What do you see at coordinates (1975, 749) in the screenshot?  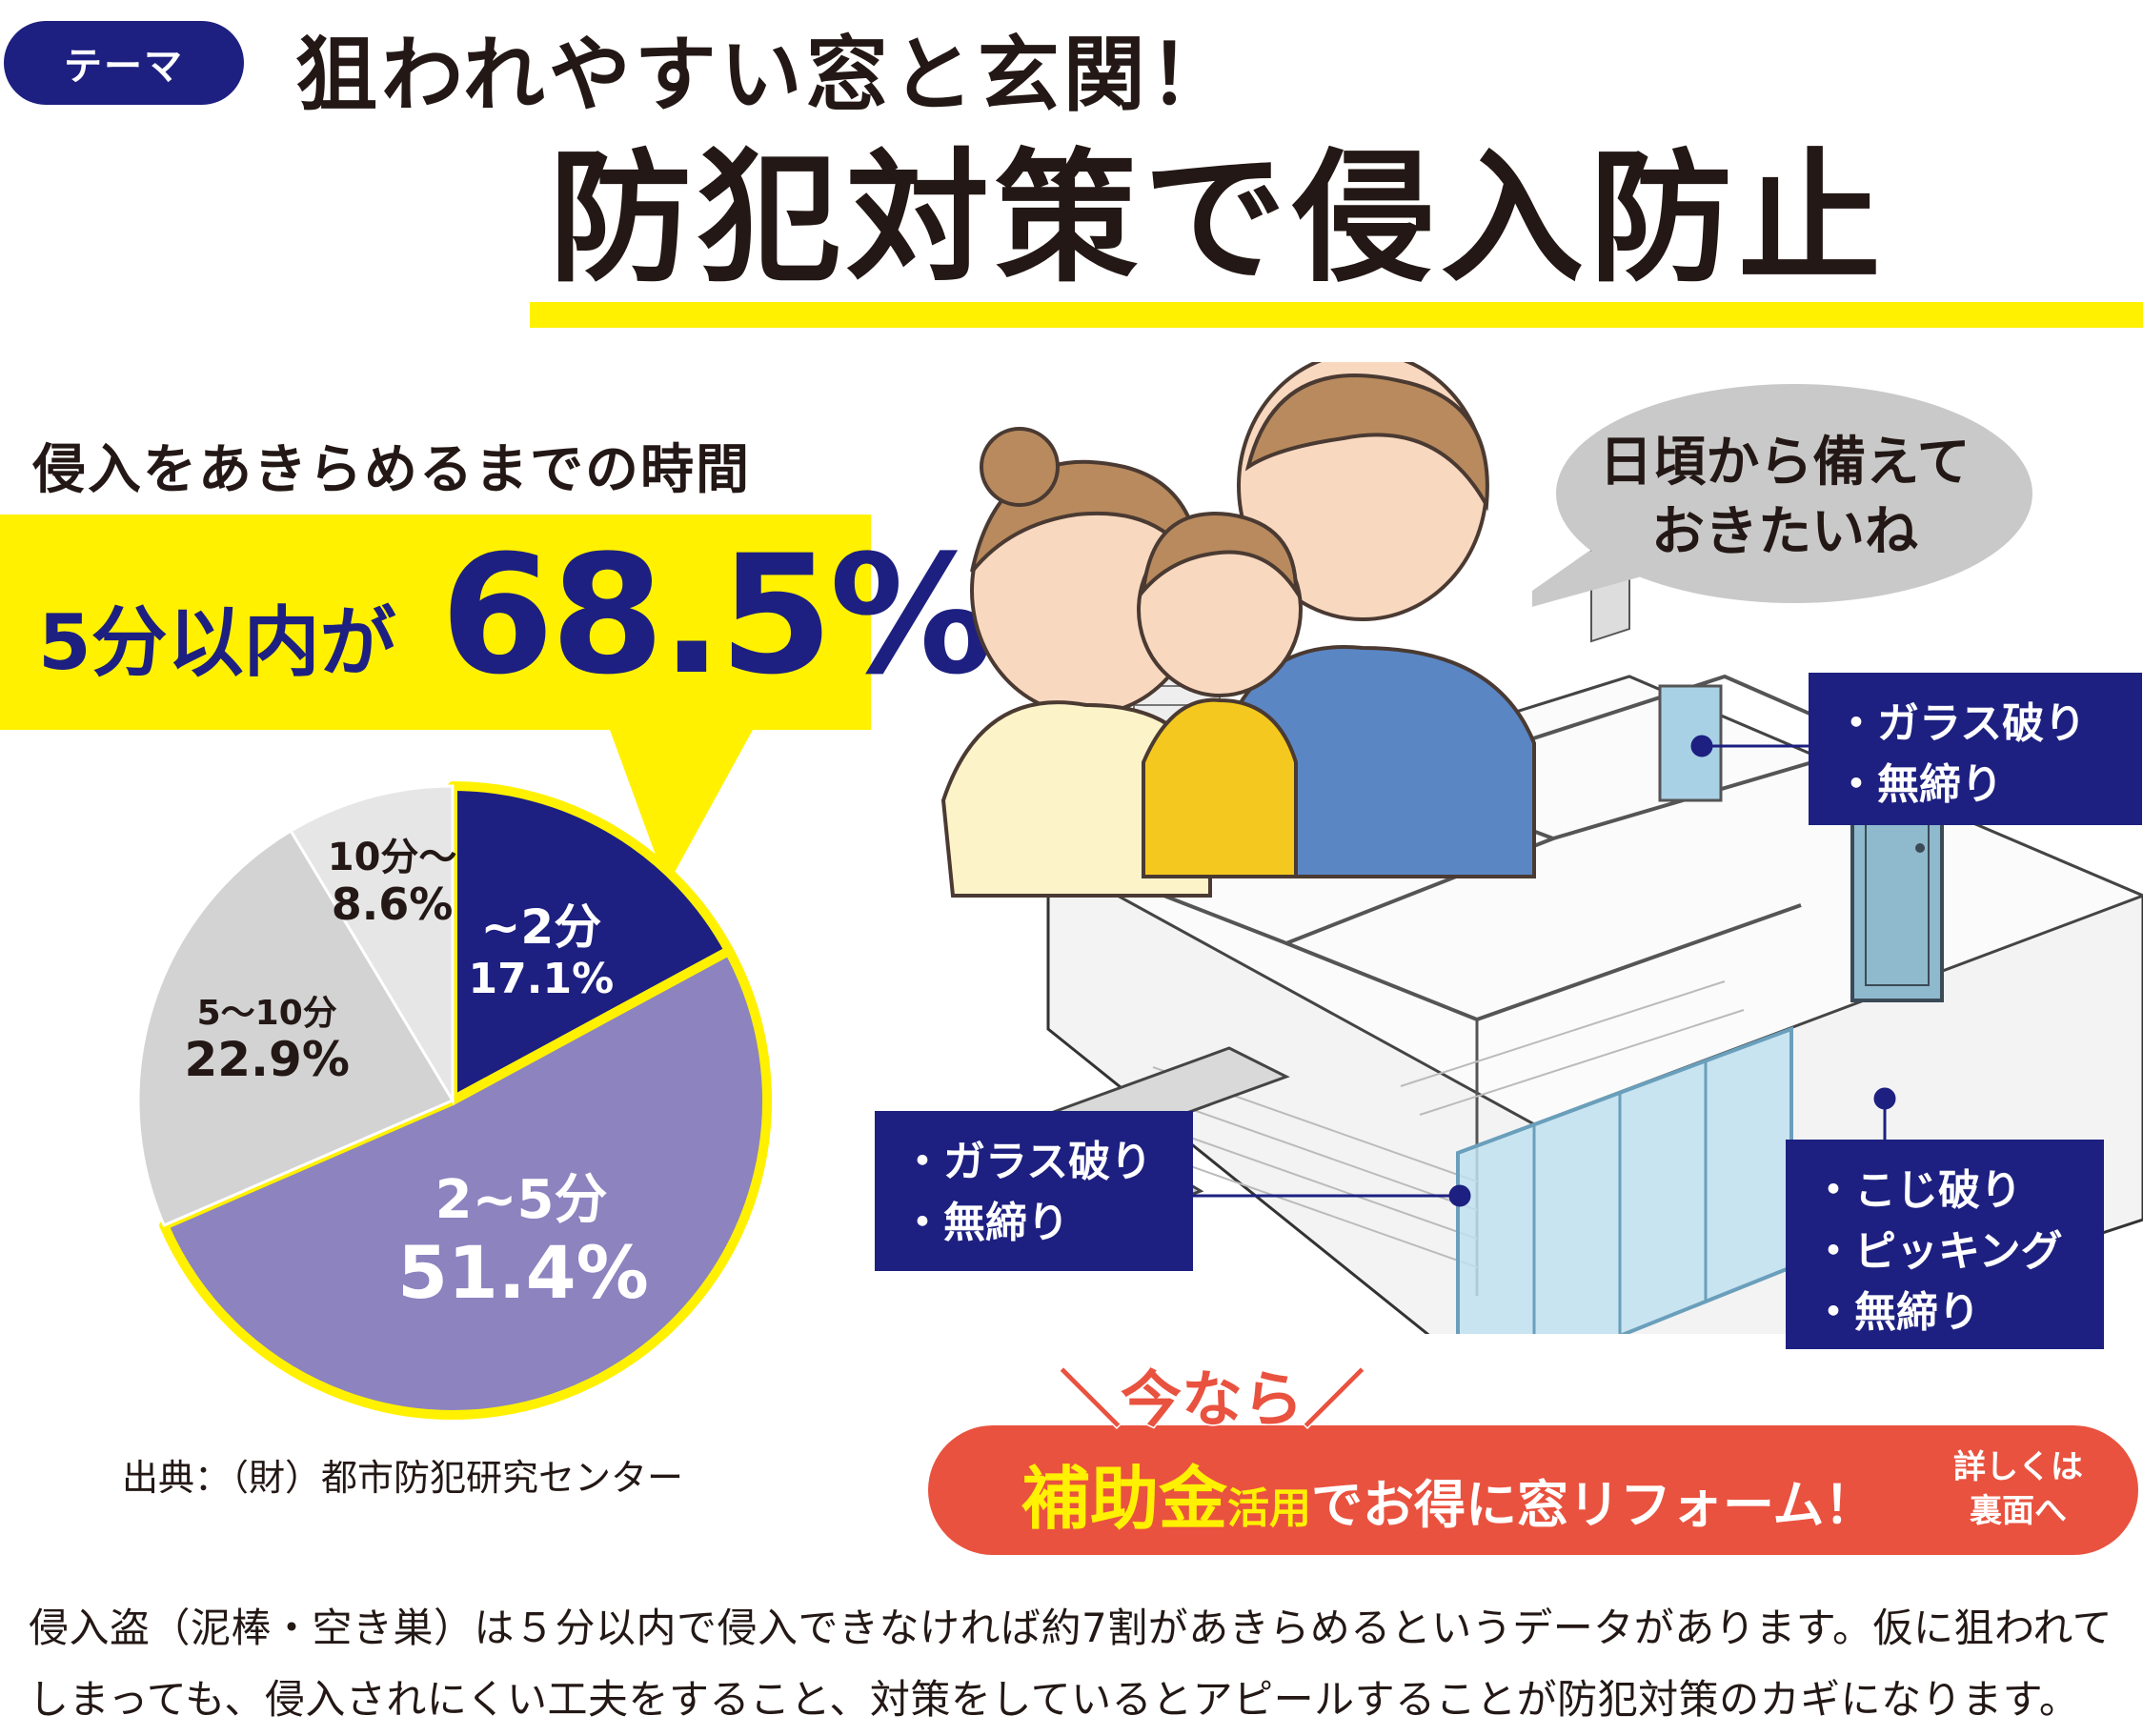 I see `callout-window-top: ・ガラス破り ・無締り` at bounding box center [1975, 749].